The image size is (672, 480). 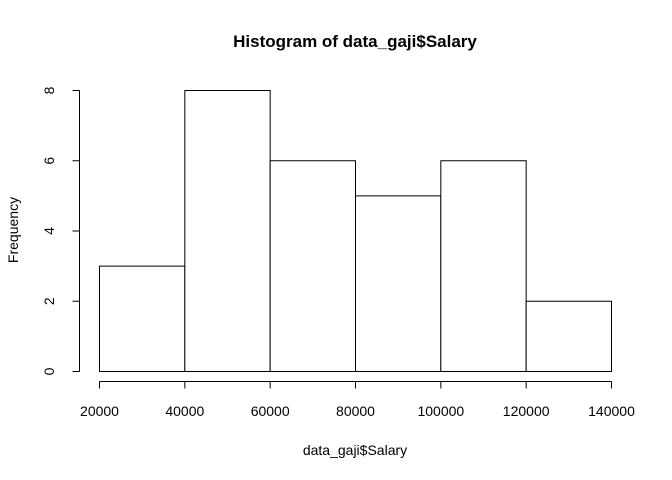 What do you see at coordinates (184, 411) in the screenshot?
I see `x-tick-label: 40000` at bounding box center [184, 411].